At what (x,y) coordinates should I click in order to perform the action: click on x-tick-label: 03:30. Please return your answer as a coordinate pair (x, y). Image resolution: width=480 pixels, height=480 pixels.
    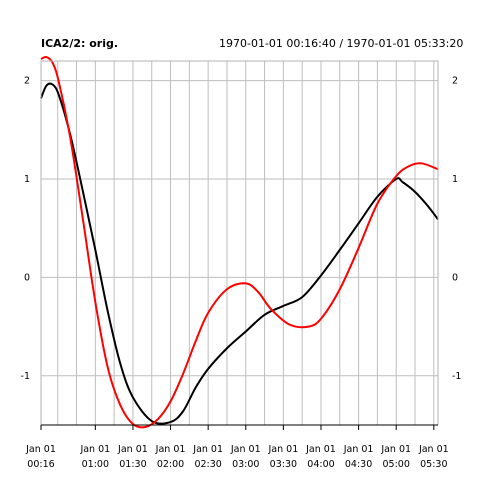
    Looking at the image, I should click on (283, 464).